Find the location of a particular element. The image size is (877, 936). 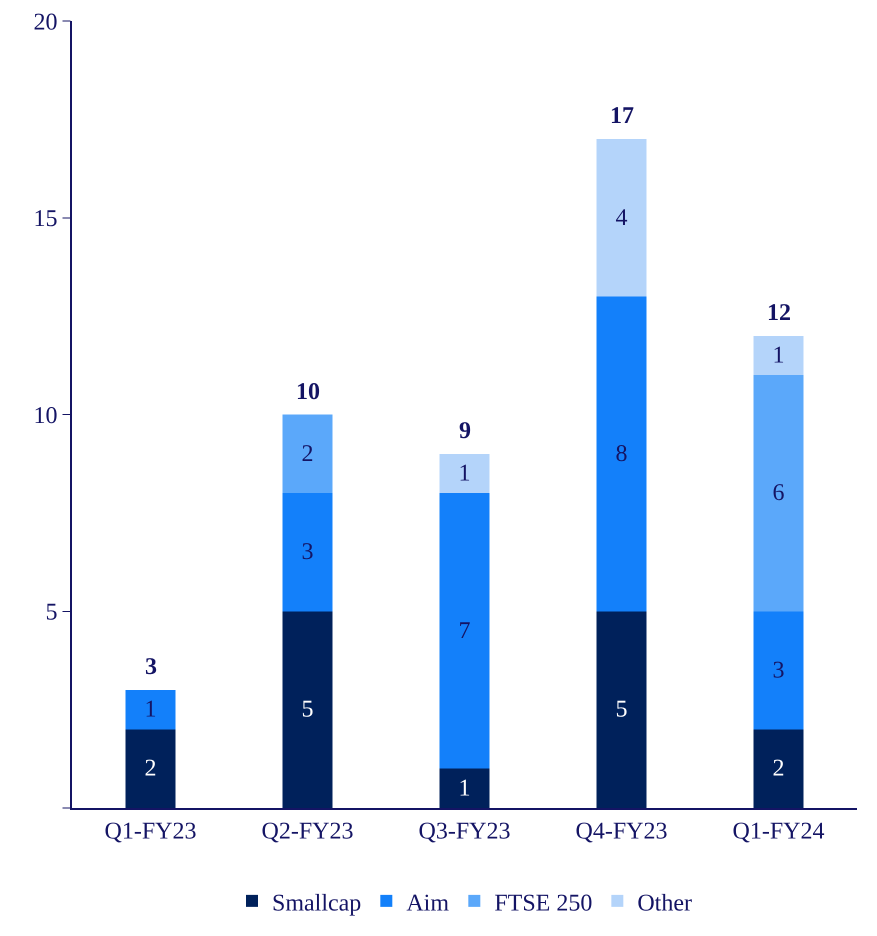

data-label: 8 is located at coordinates (622, 453).